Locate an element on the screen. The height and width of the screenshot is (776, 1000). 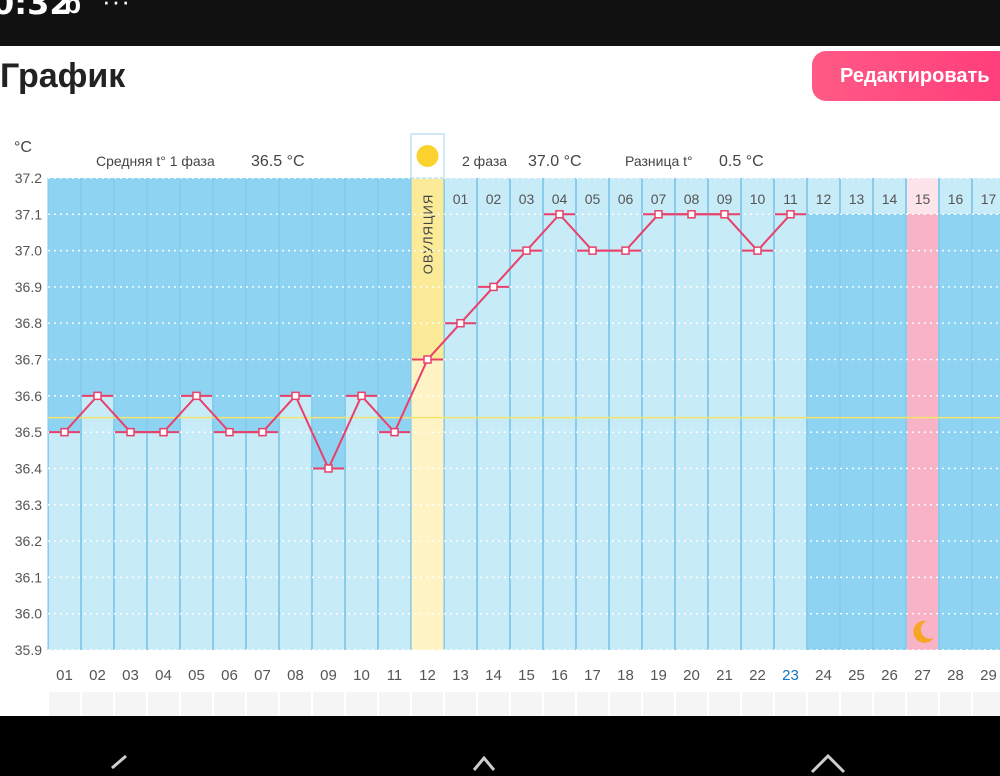
x-day-label: 29 is located at coordinates (988, 675).